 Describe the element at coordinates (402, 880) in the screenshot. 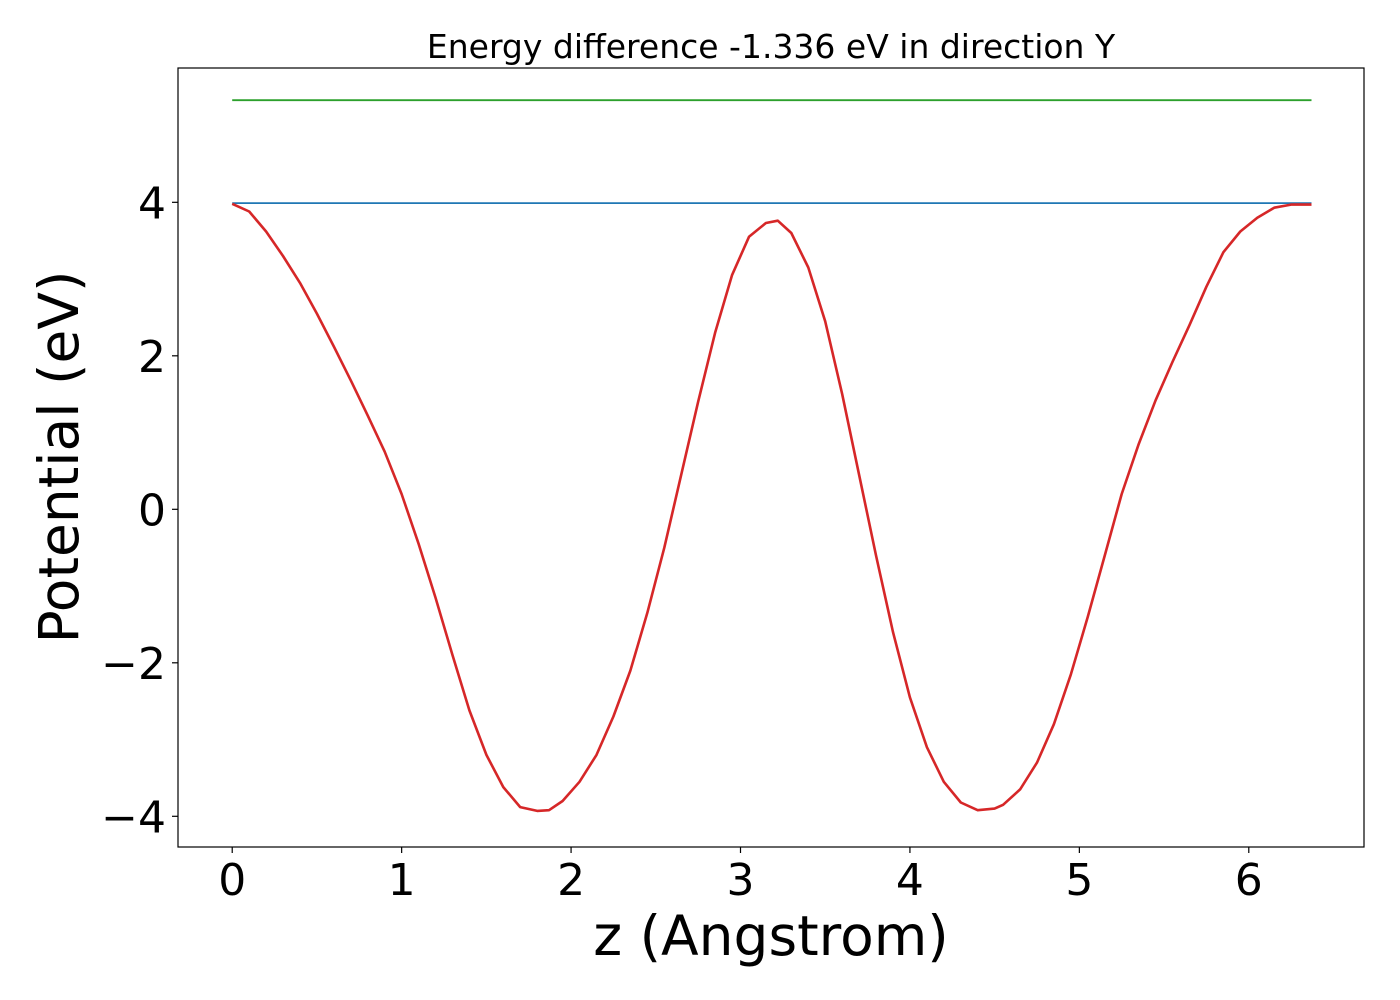

I see `x-tick-label: 1` at that location.